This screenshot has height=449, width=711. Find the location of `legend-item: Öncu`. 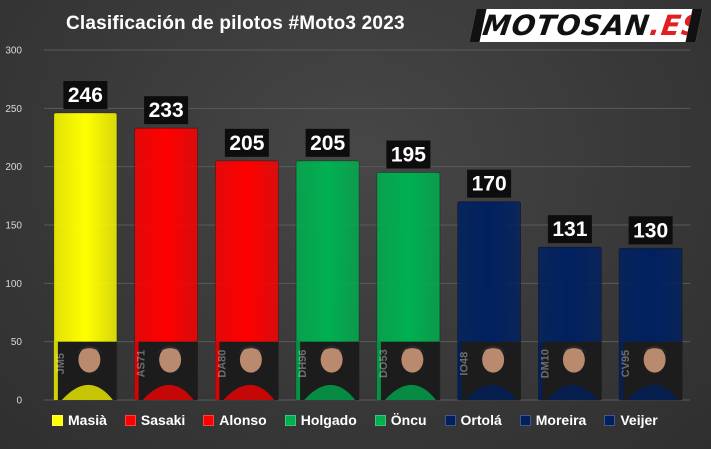

legend-item: Öncu is located at coordinates (401, 420).